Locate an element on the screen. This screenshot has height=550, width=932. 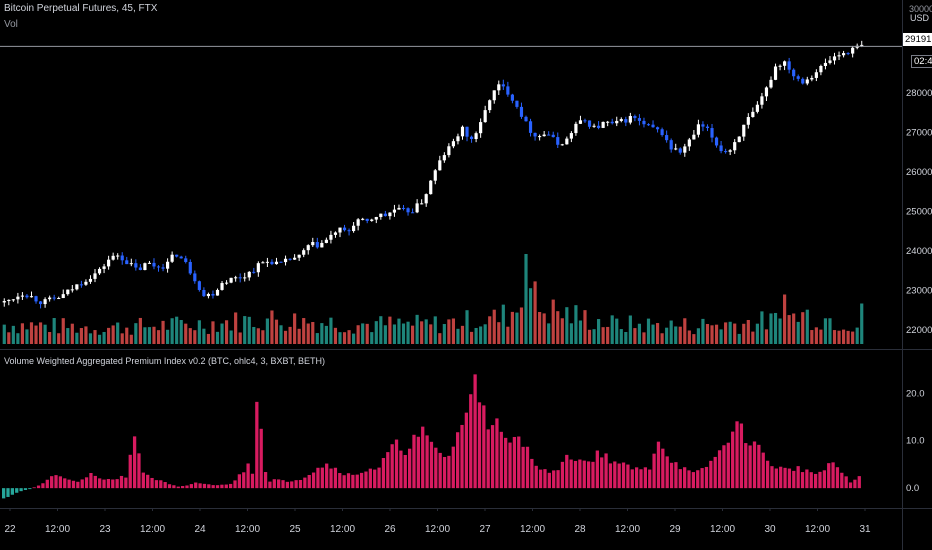
time-tick-label: 24 is located at coordinates (200, 529).